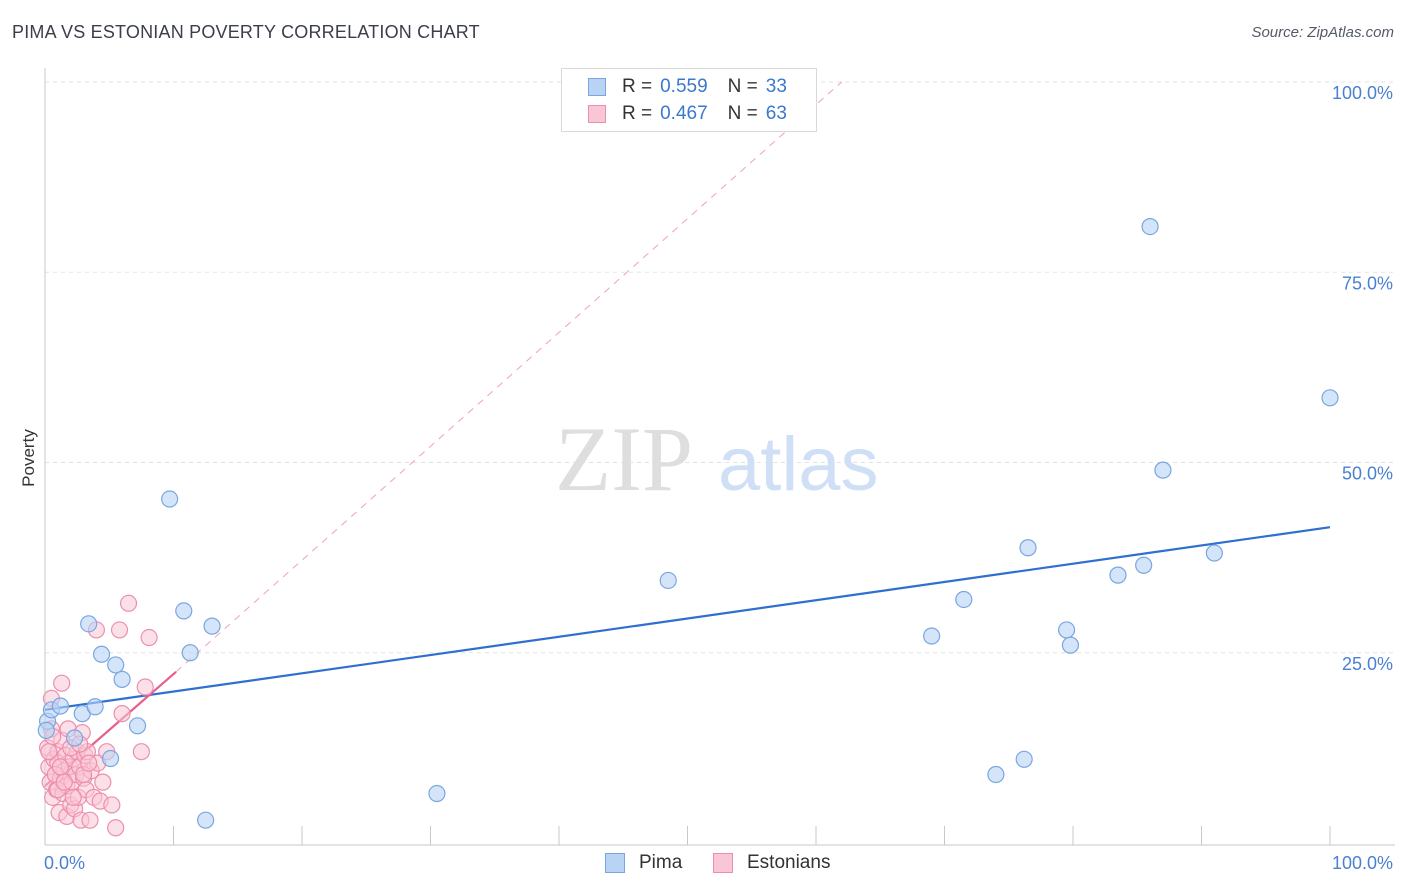  Describe the element at coordinates (789, 862) in the screenshot. I see `estonians-legend-label: Estonians` at that location.